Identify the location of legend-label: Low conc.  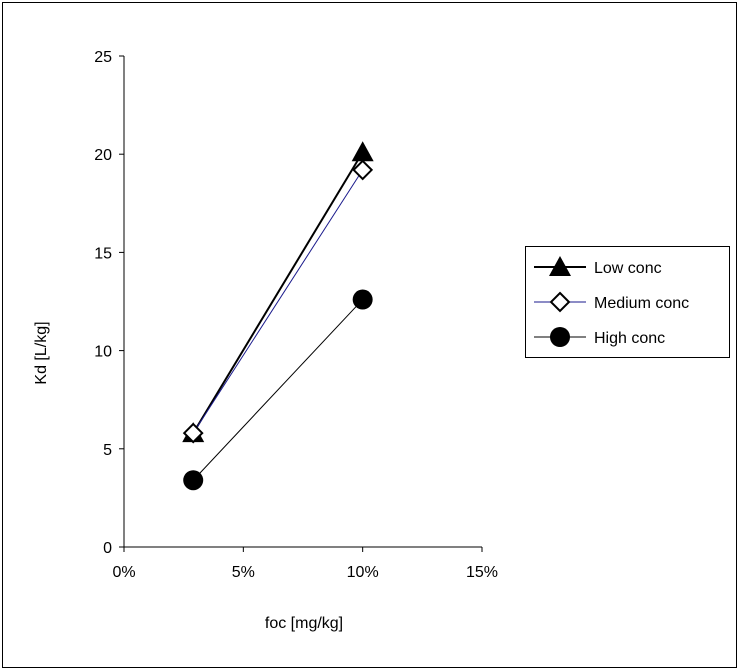
(628, 268).